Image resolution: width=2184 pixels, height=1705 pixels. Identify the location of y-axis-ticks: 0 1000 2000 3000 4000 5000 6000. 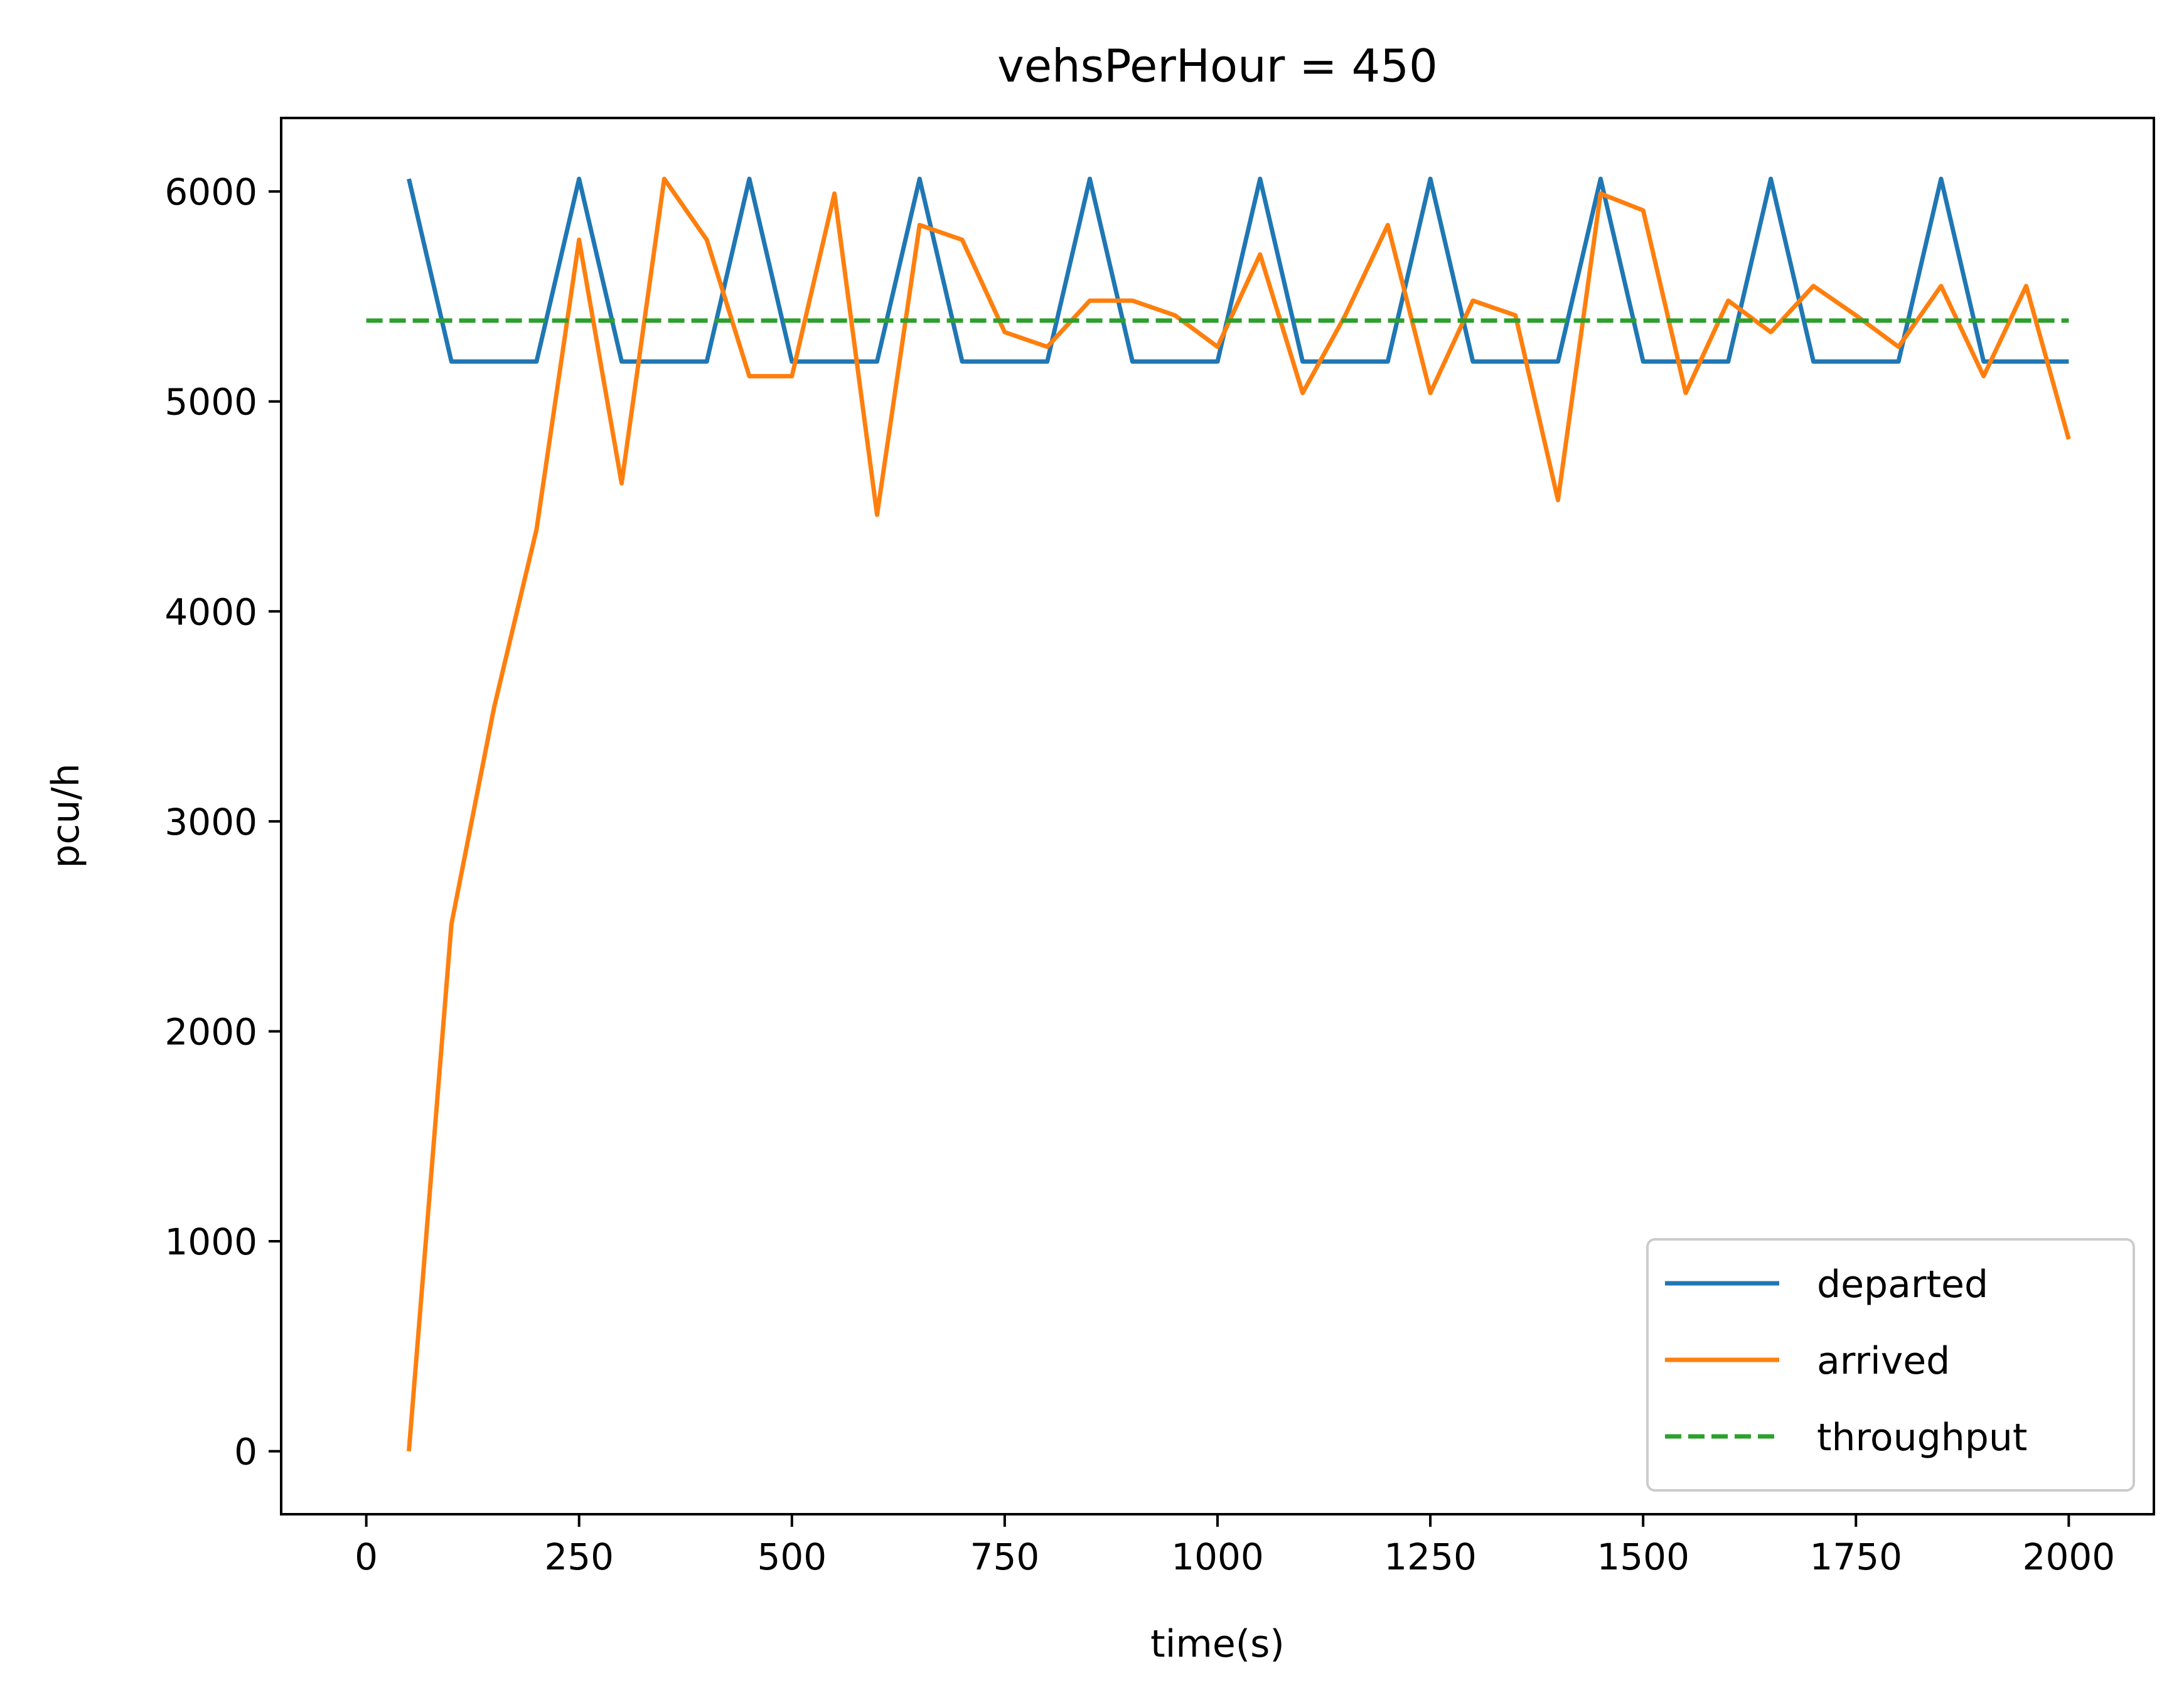
(222, 822).